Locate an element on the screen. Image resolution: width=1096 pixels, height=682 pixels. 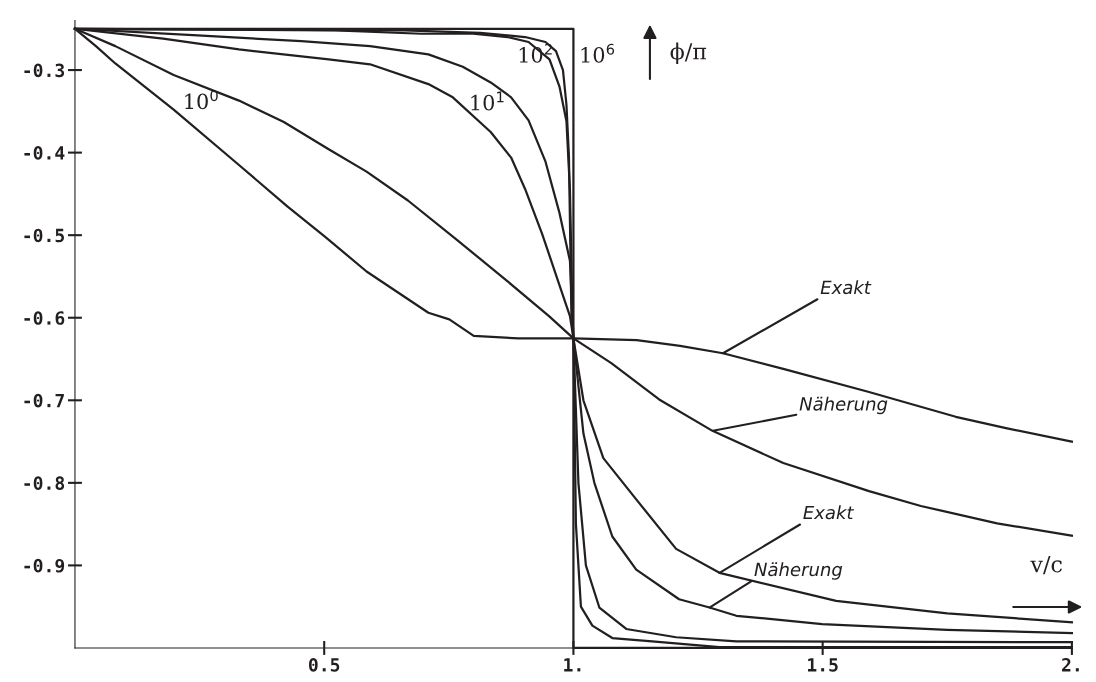
x-tick-label: 1. is located at coordinates (572, 665).